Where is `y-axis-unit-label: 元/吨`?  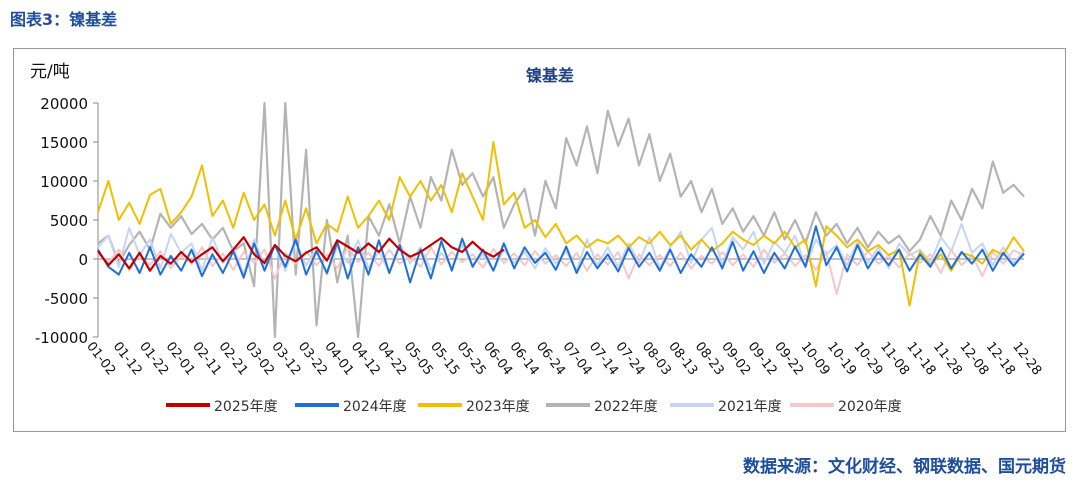 y-axis-unit-label: 元/吨 is located at coordinates (50, 72).